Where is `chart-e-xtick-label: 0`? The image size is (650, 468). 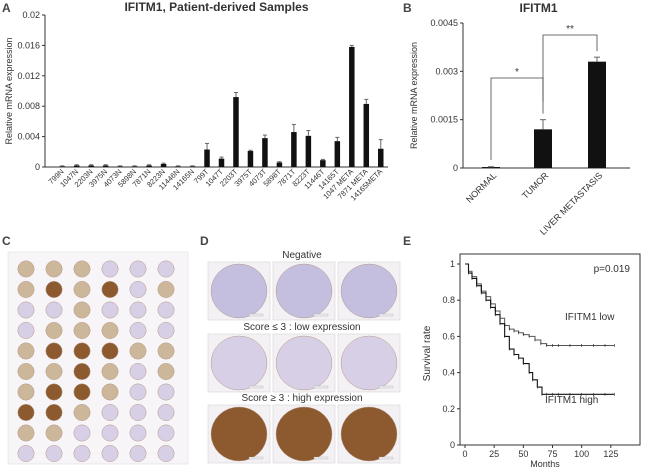 chart-e-xtick-label: 0 is located at coordinates (464, 454).